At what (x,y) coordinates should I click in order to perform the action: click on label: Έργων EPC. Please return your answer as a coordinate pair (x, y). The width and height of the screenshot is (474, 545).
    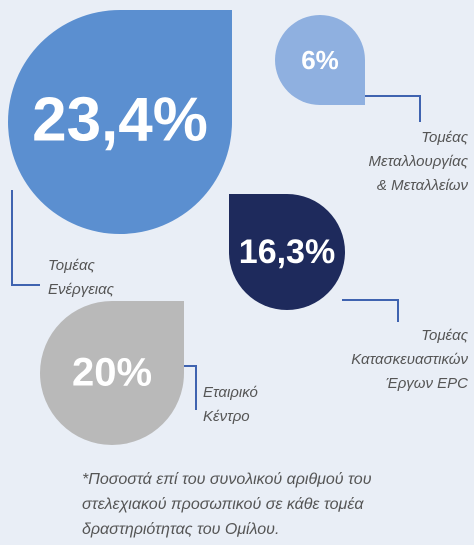
    Looking at the image, I should click on (427, 383).